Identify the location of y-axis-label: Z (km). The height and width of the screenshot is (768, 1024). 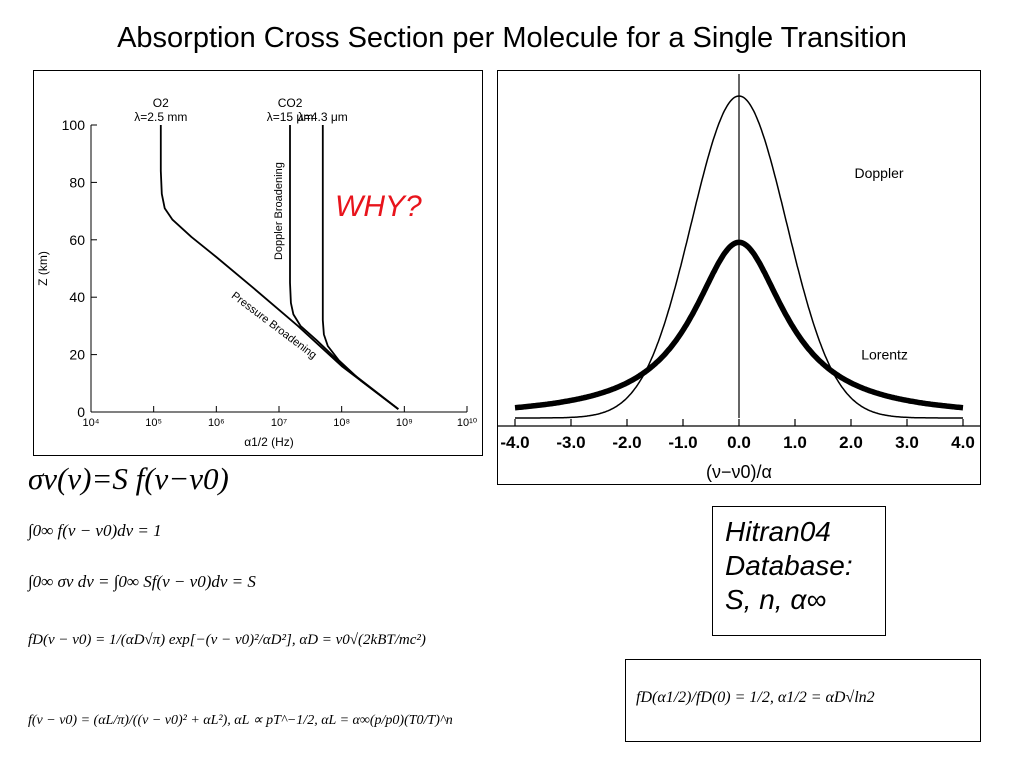
(43, 268).